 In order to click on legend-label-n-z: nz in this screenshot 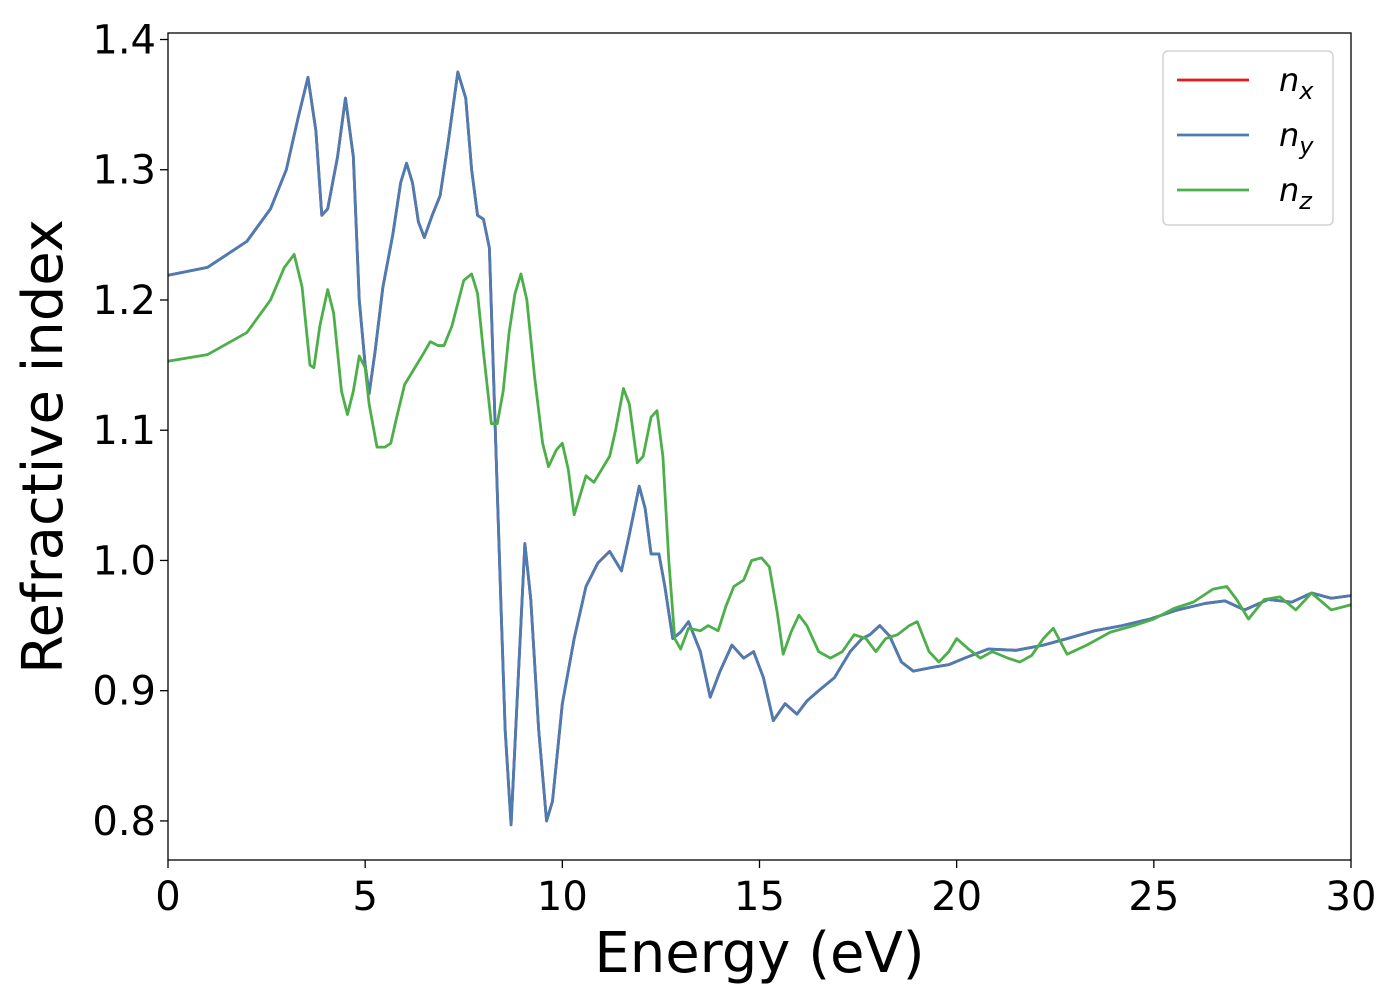, I will do `click(1296, 193)`.